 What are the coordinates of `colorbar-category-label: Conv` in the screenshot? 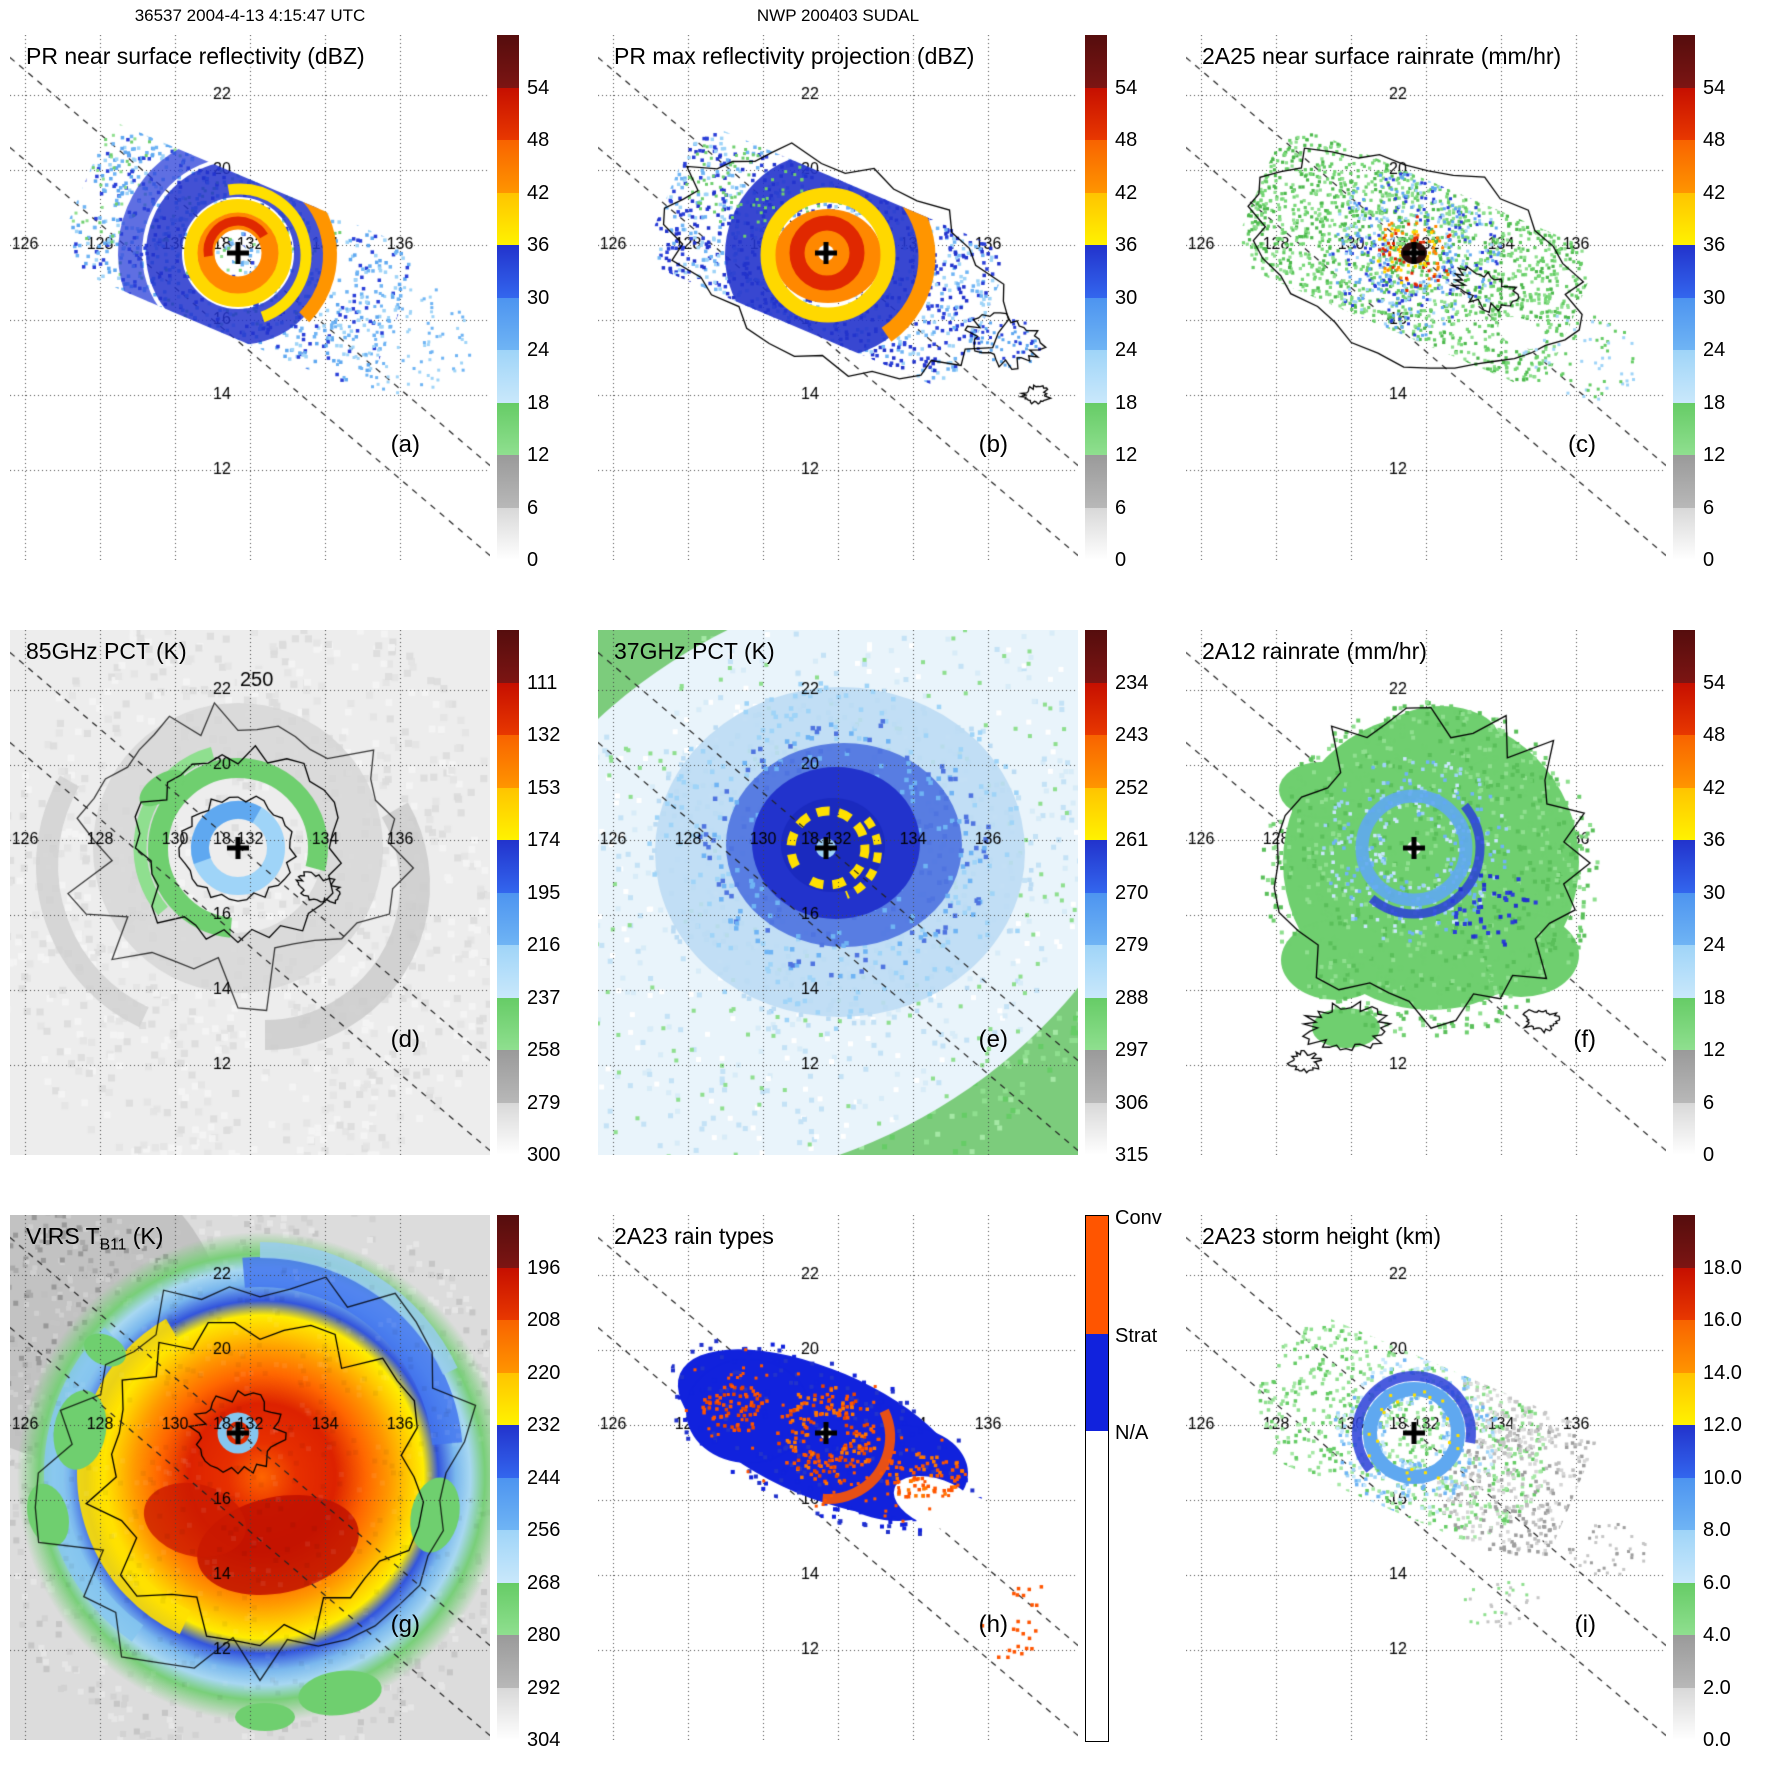 It's located at (1138, 1218).